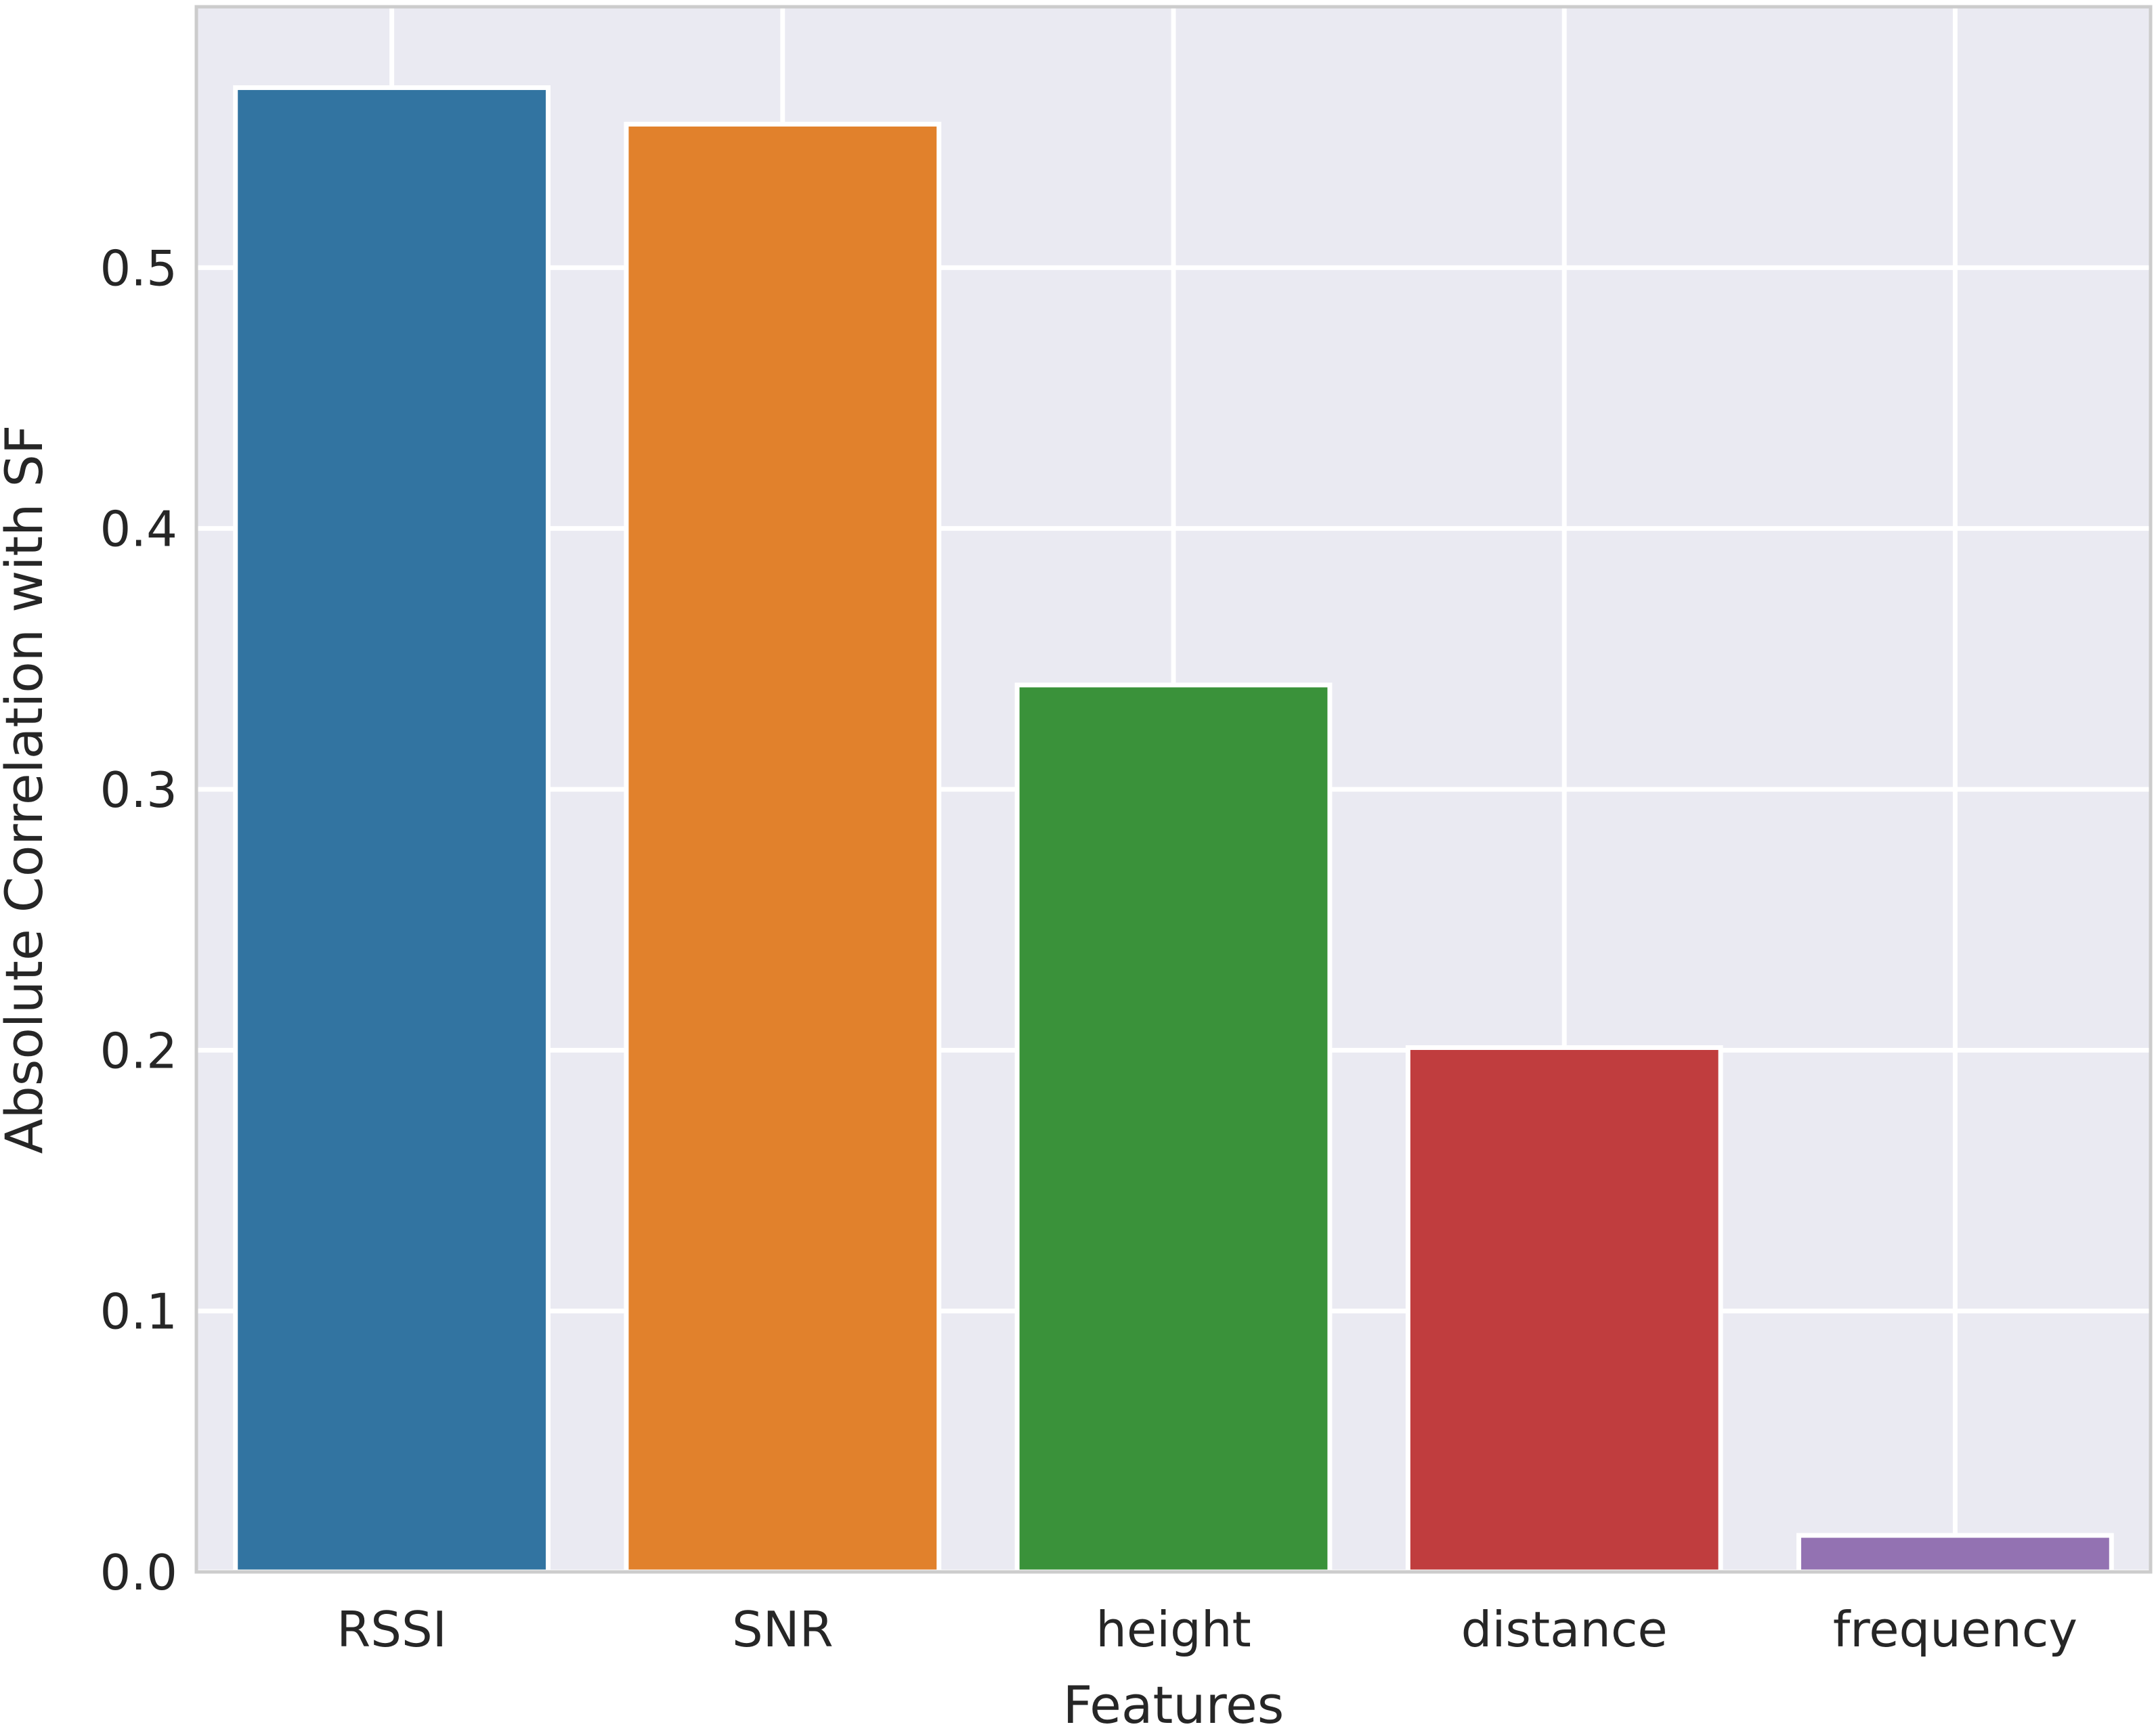  I want to click on x-tick-label: distance, so click(1564, 1630).